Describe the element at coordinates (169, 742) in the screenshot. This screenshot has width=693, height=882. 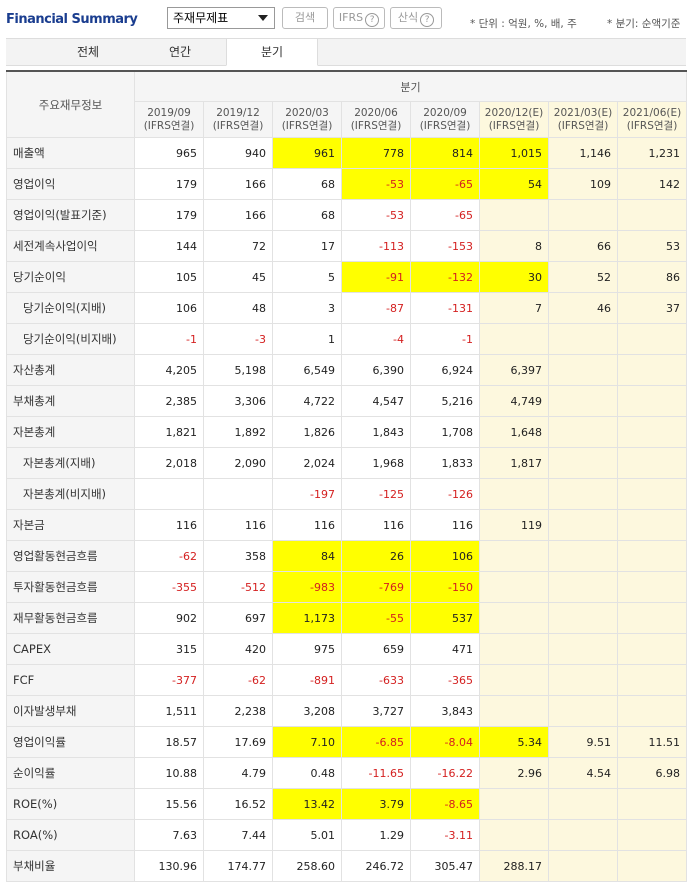
I see `cell: 18.57` at that location.